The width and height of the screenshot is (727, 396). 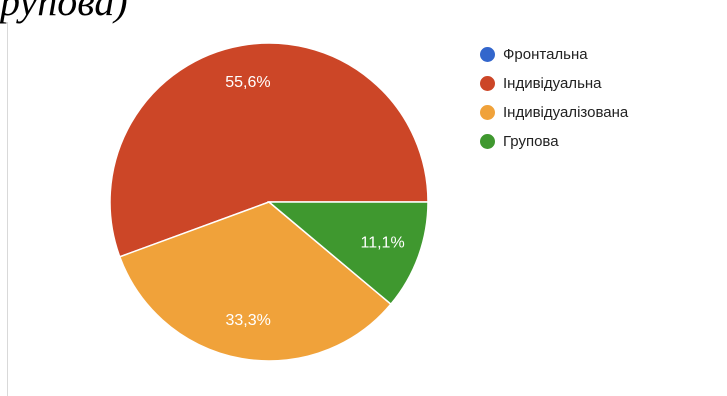 I want to click on cut-off-heading-text: рупова), so click(x=64, y=12).